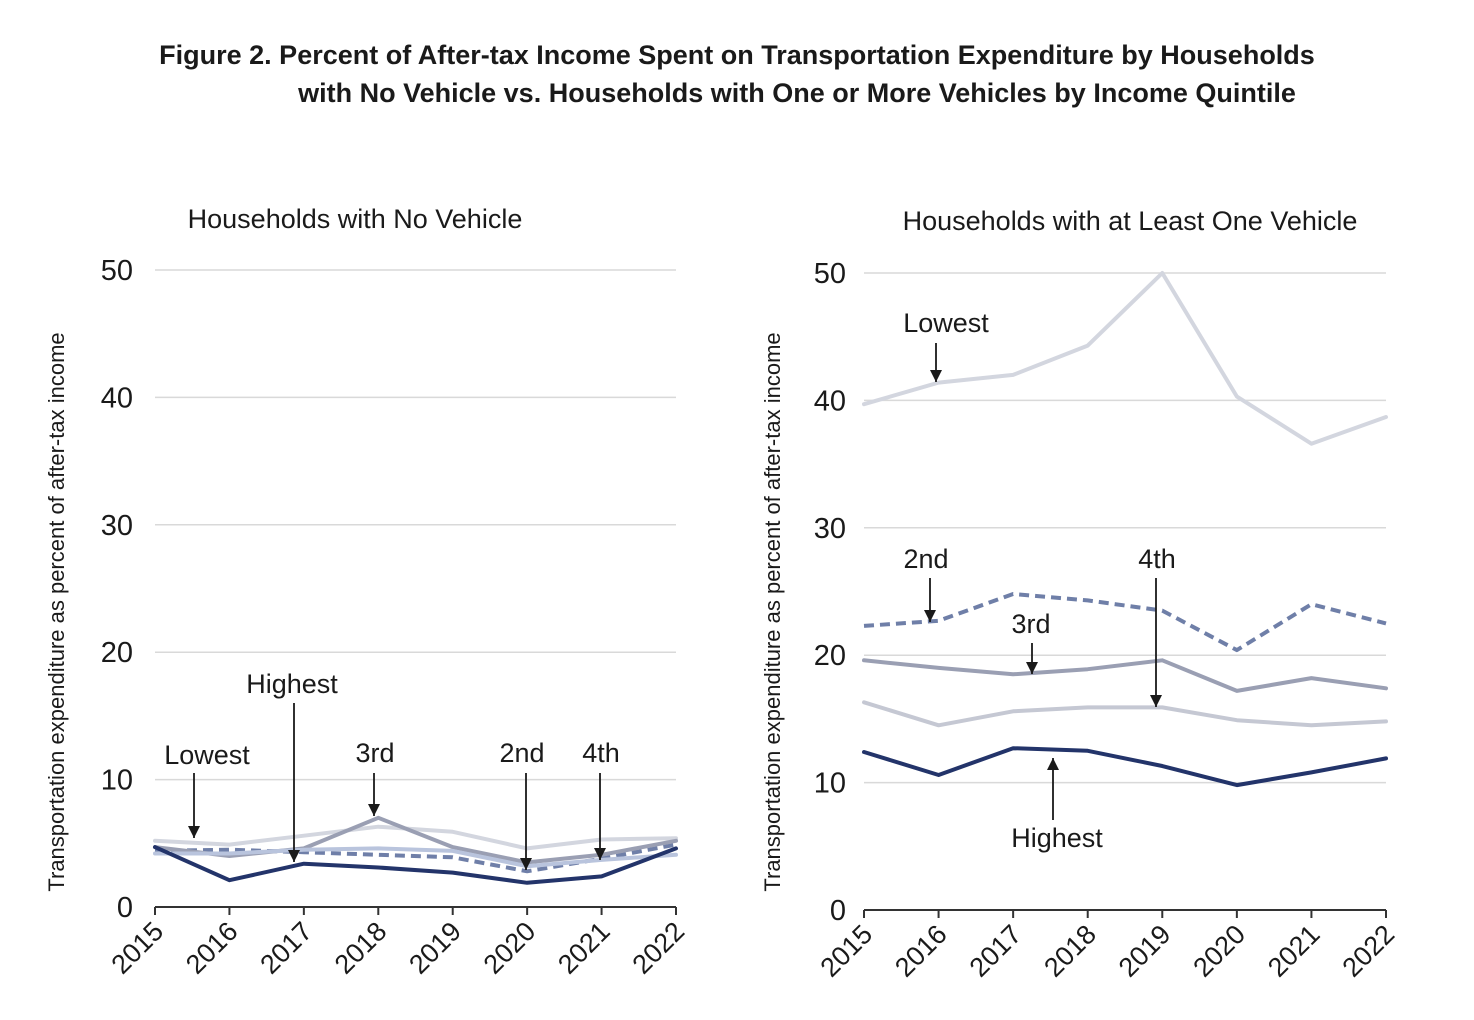  What do you see at coordinates (1219, 951) in the screenshot?
I see `x-tick-label: 2020` at bounding box center [1219, 951].